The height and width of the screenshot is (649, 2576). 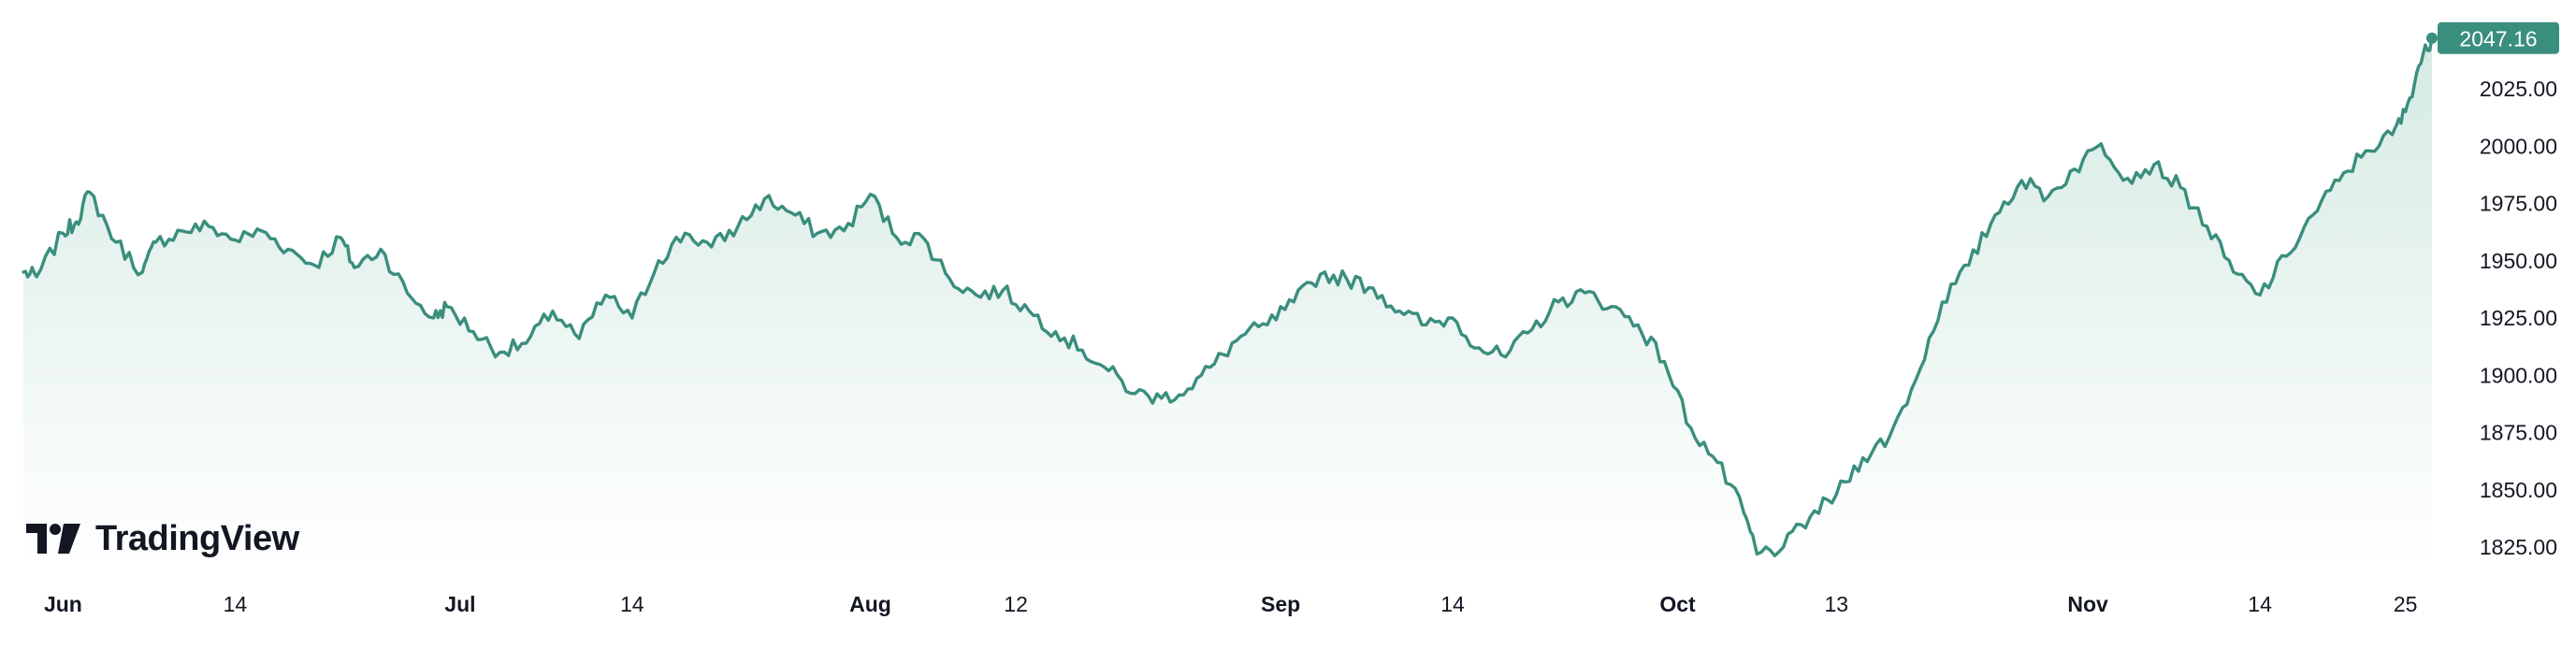 I want to click on tradingview-brand: TradingView, so click(x=163, y=538).